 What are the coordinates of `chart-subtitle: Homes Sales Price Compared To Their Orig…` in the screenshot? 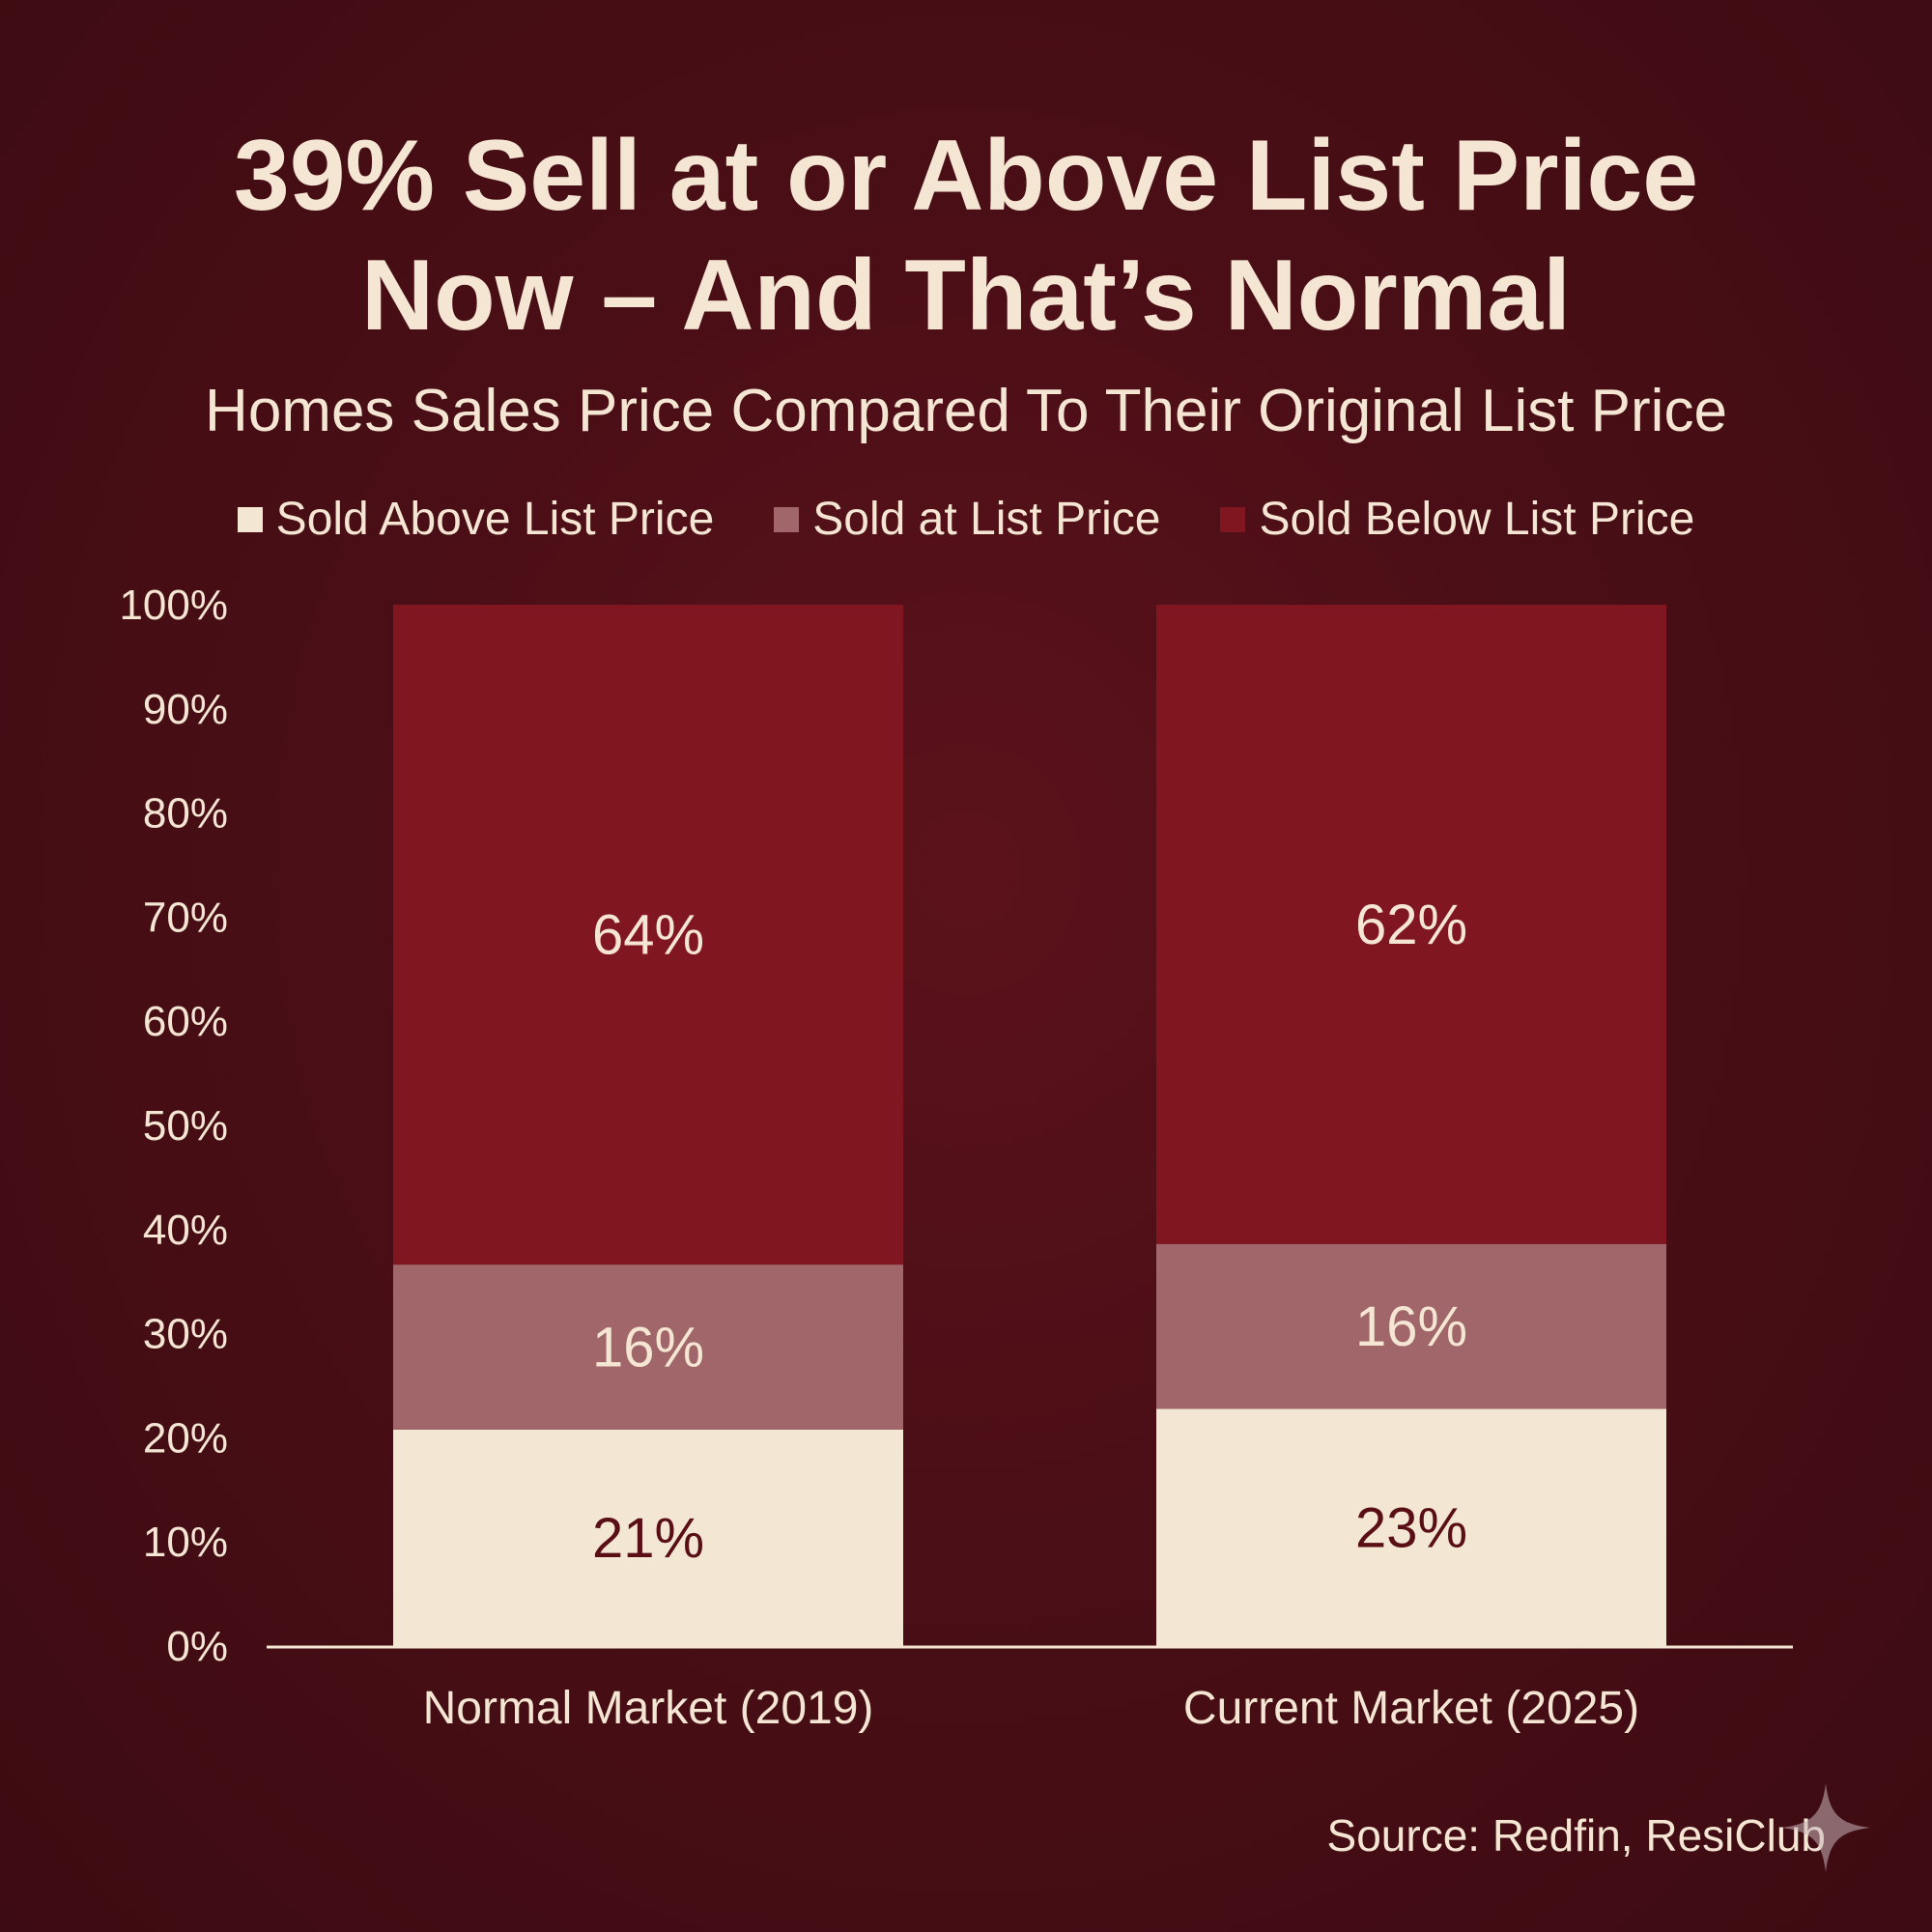 It's located at (966, 411).